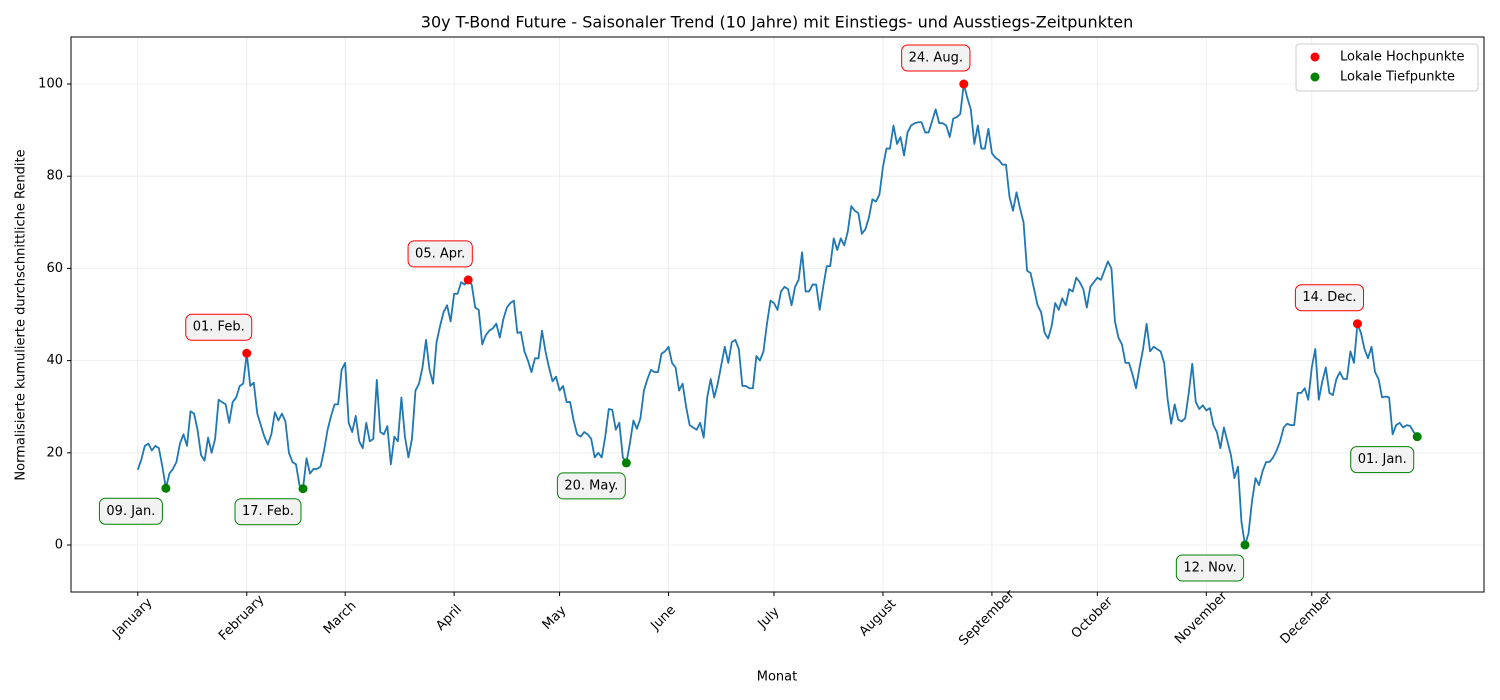  I want to click on annotation: 17. Feb., so click(268, 512).